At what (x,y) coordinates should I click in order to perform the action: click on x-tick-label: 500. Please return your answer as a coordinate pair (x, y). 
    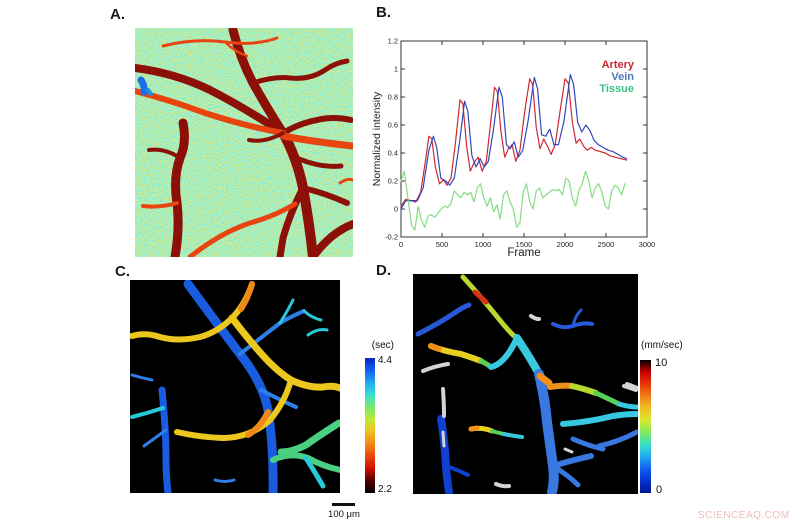
    Looking at the image, I should click on (442, 244).